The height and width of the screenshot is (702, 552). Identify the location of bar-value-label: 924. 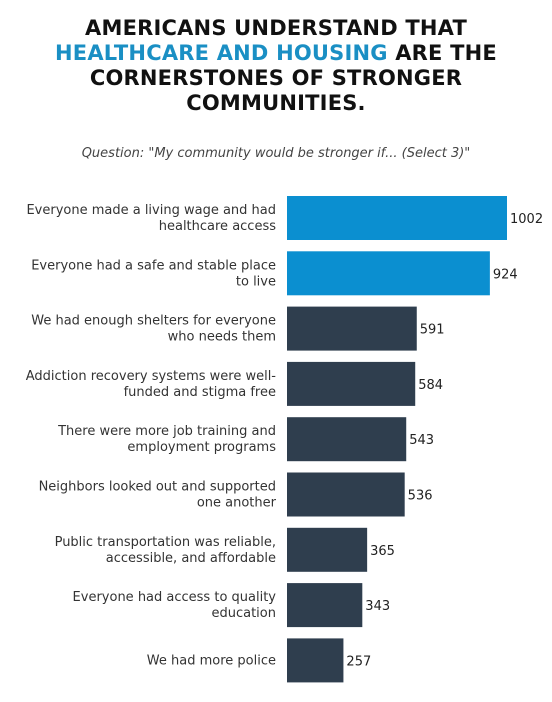
(505, 274).